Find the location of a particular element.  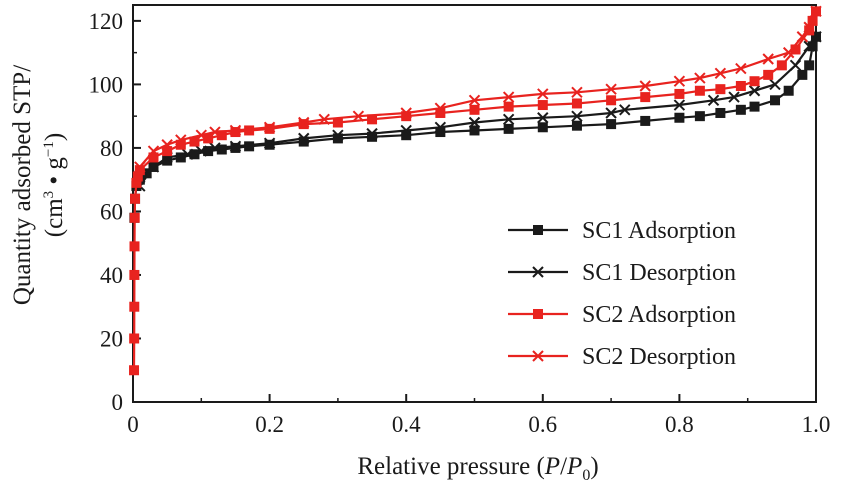

x-tick-label: 0.6 is located at coordinates (542, 424).